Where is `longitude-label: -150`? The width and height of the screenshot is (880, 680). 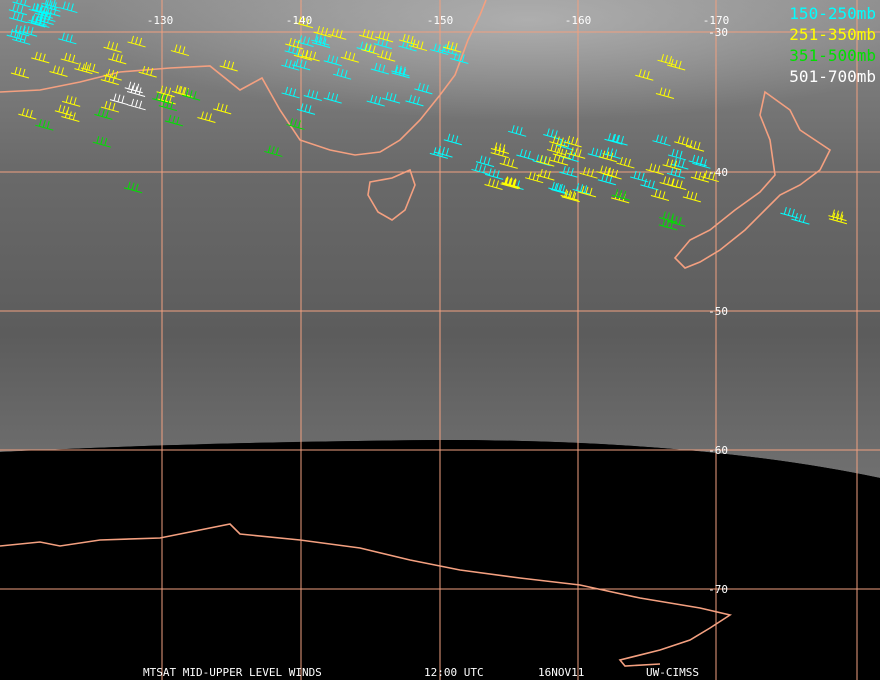
longitude-label: -150 is located at coordinates (440, 20).